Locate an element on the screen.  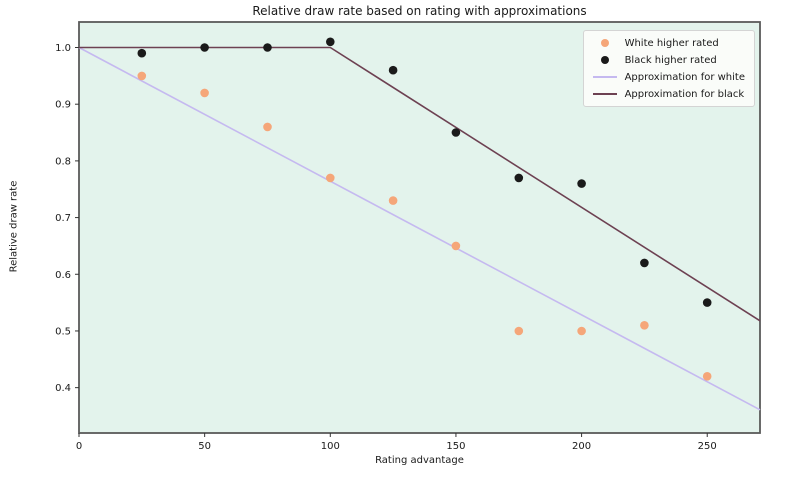
y-tick-label: 0.5 is located at coordinates (63, 331).